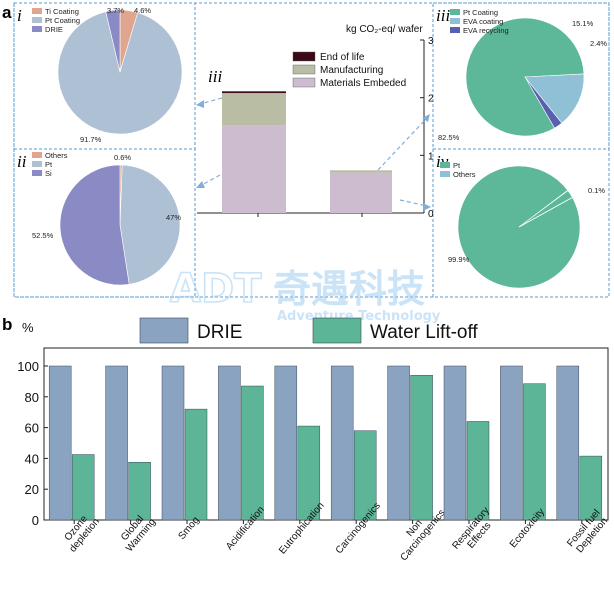 This screenshot has height=600, width=614. I want to click on pie-legend-label: Ti Coating, so click(62, 11).